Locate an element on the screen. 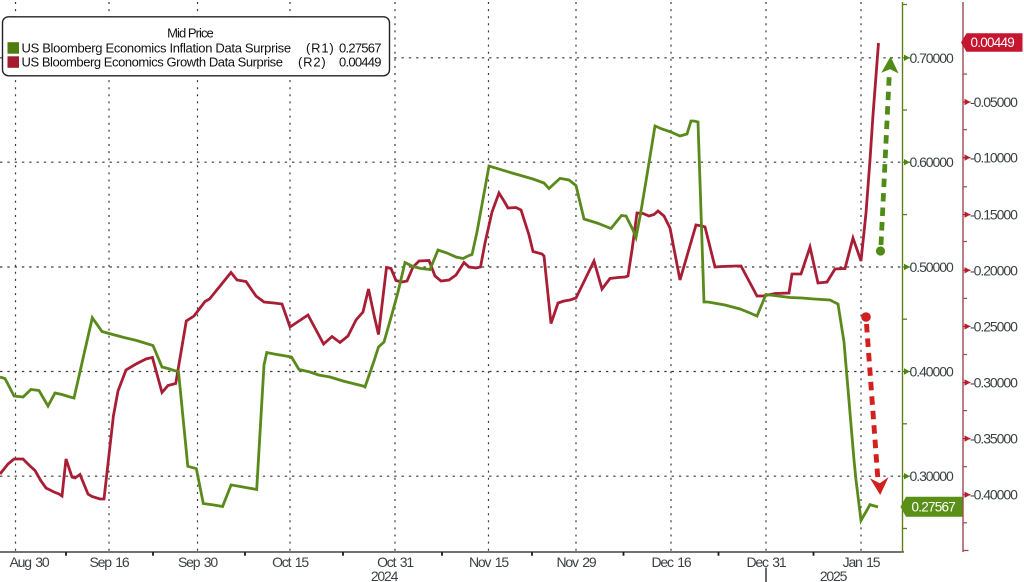 The width and height of the screenshot is (1024, 582). svg-text: -0.40000 is located at coordinates (994, 495).